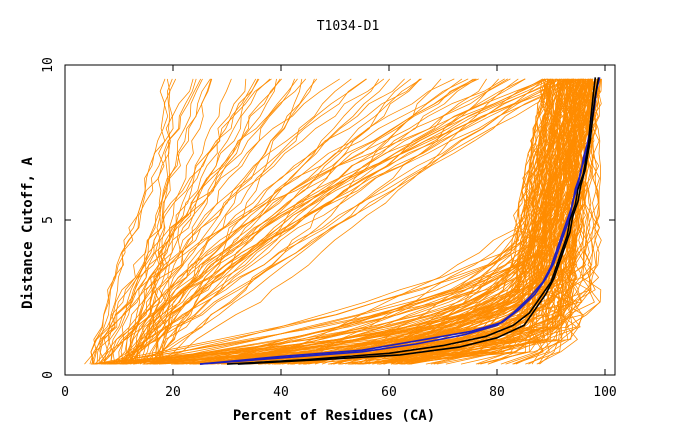  I want to click on x-tick-label: 0, so click(65, 392).